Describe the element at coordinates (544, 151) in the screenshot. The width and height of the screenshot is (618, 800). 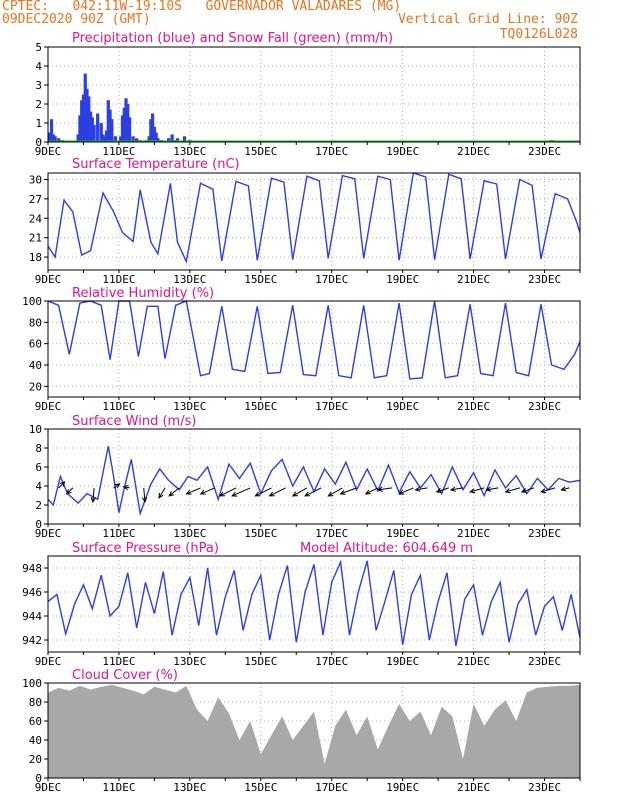
I see `precip-xtick-label: 23DEC` at that location.